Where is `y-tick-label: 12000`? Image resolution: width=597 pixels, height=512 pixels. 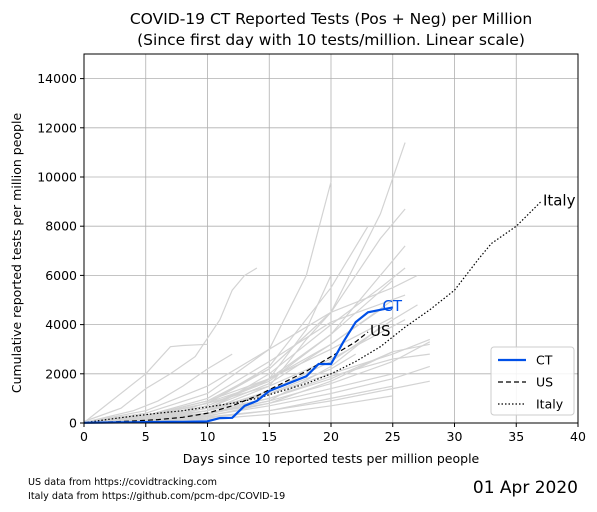
y-tick-label: 12000 is located at coordinates (57, 127).